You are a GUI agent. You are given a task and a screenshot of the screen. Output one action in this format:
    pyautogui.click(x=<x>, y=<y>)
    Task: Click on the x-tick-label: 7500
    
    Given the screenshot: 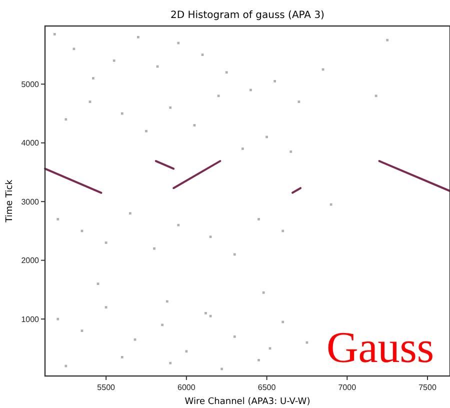 What is the action you would take?
    pyautogui.click(x=427, y=387)
    